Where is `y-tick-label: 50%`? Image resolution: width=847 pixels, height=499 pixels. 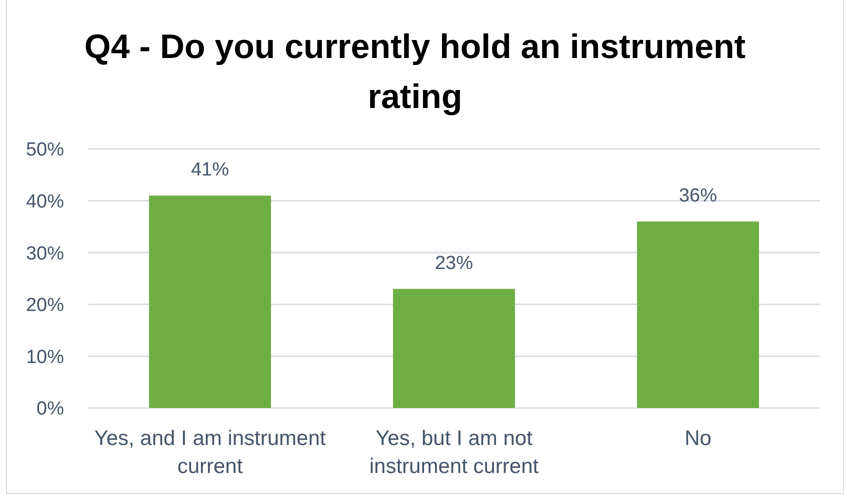 y-tick-label: 50% is located at coordinates (45, 150).